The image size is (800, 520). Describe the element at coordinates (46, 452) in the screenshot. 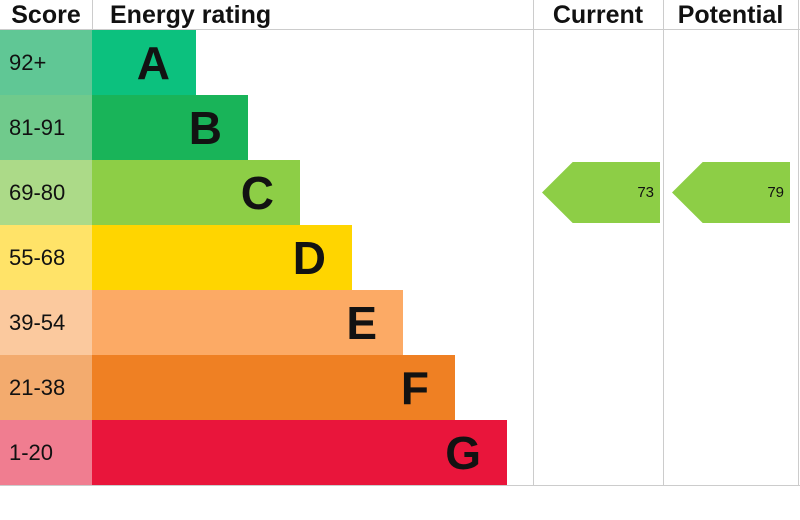

I see `band-score-range: 1-20` at that location.